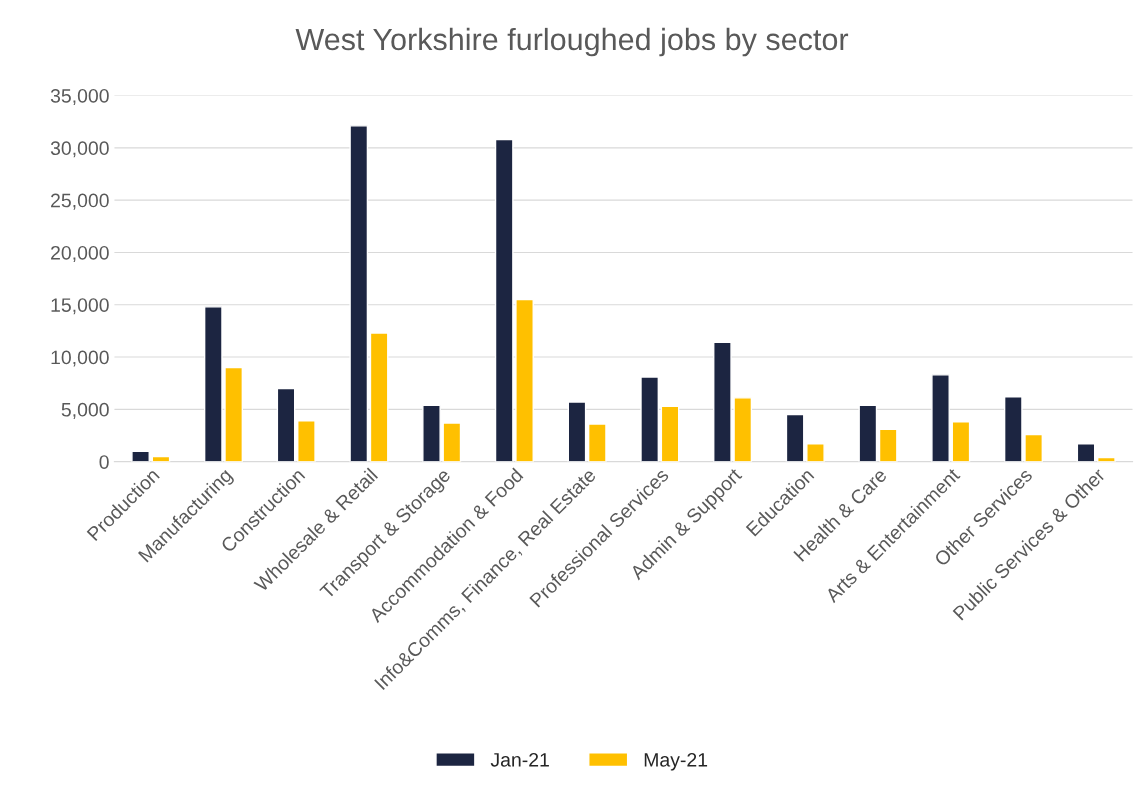 This screenshot has width=1144, height=796. Describe the element at coordinates (80, 306) in the screenshot. I see `y-tick-label: 15,000` at that location.